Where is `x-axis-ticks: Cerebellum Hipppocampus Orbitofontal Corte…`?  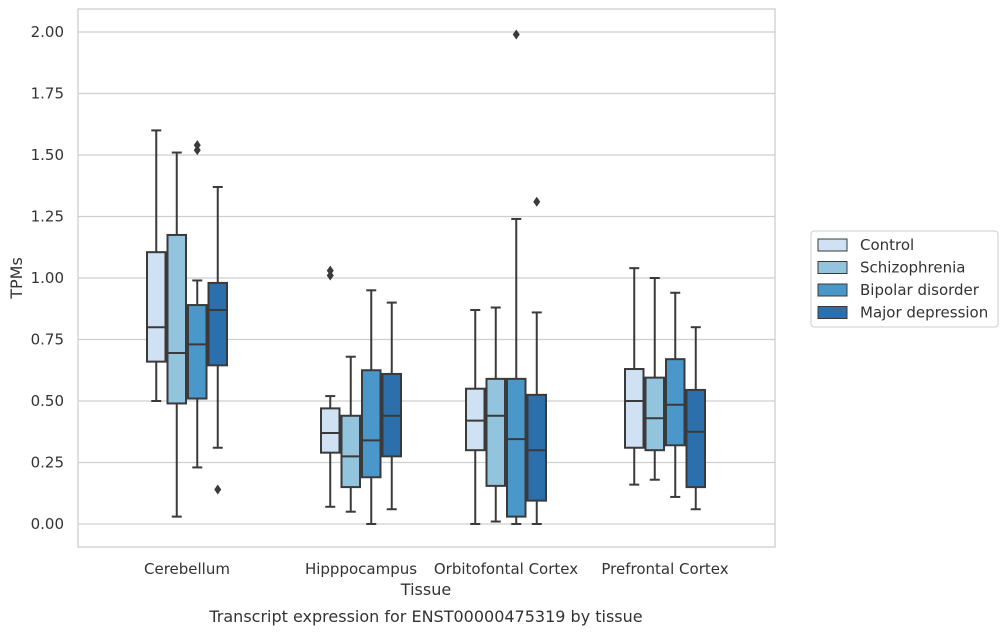
x-axis-ticks: Cerebellum Hipppocampus Orbitofontal Corte… is located at coordinates (436, 569).